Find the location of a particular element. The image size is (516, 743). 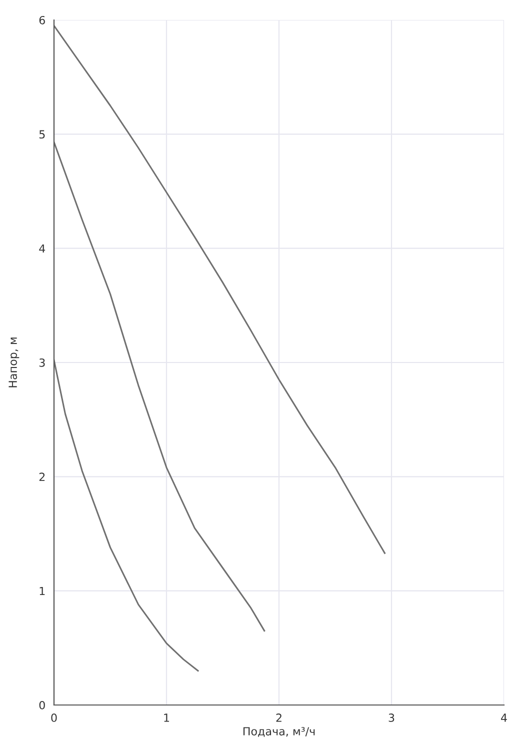

x-tick-label: 0 is located at coordinates (54, 718).